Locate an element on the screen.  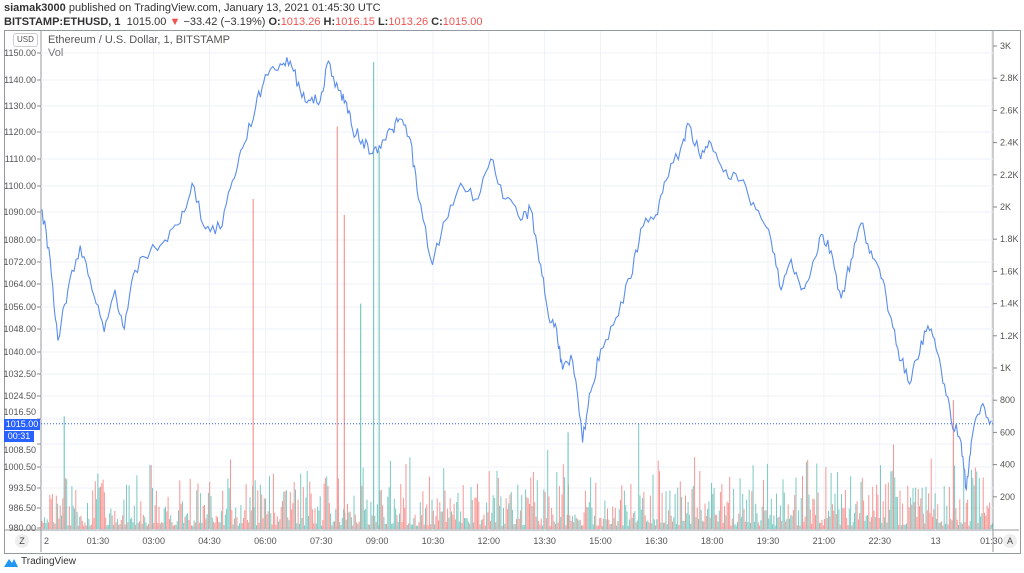
time-tick-label: 04:30 is located at coordinates (209, 541).